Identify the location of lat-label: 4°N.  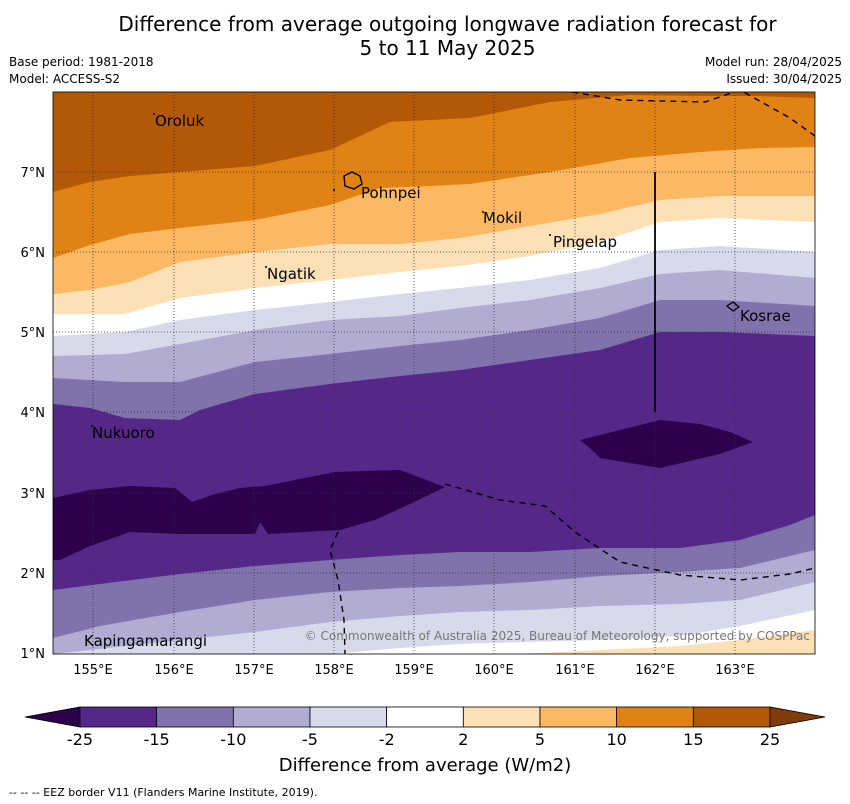
(33, 413).